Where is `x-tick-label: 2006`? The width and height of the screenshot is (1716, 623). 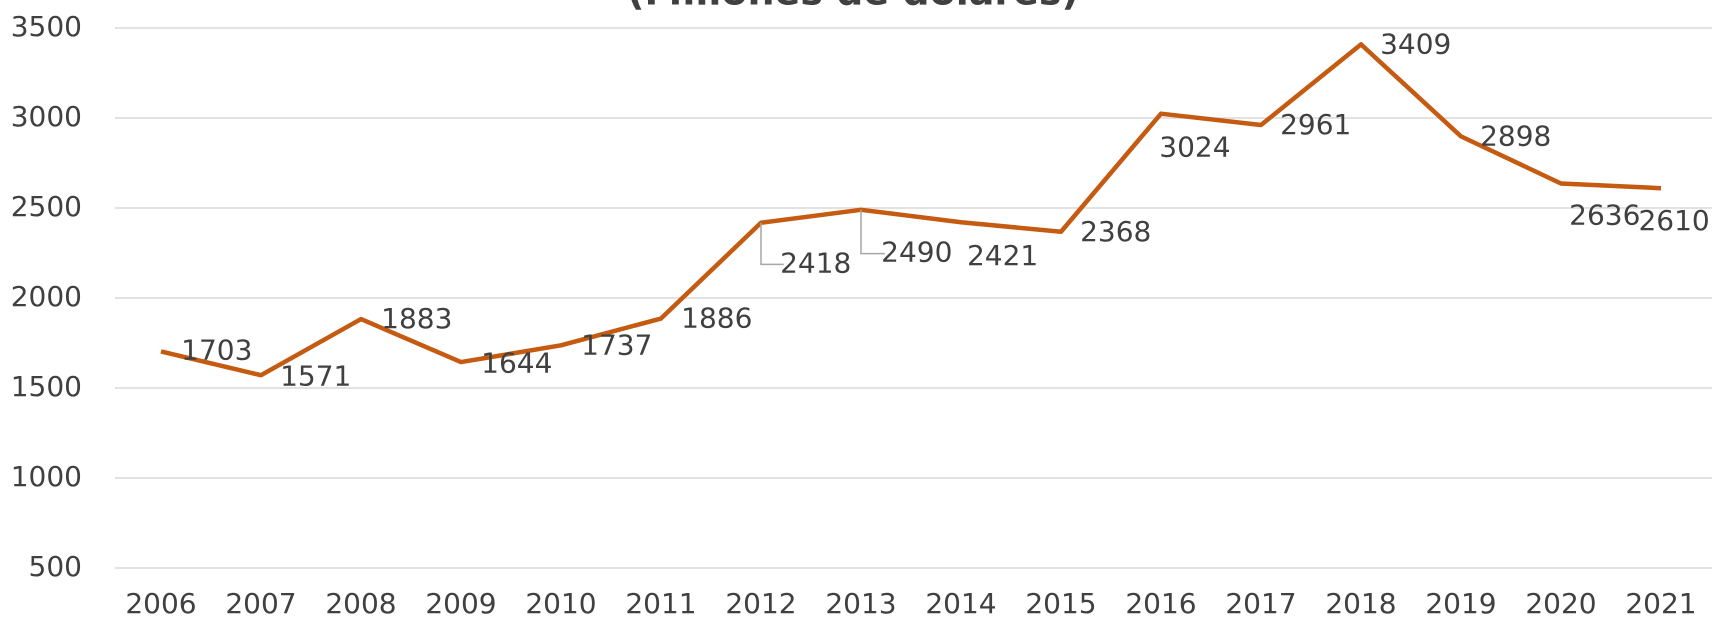
x-tick-label: 2006 is located at coordinates (160, 603).